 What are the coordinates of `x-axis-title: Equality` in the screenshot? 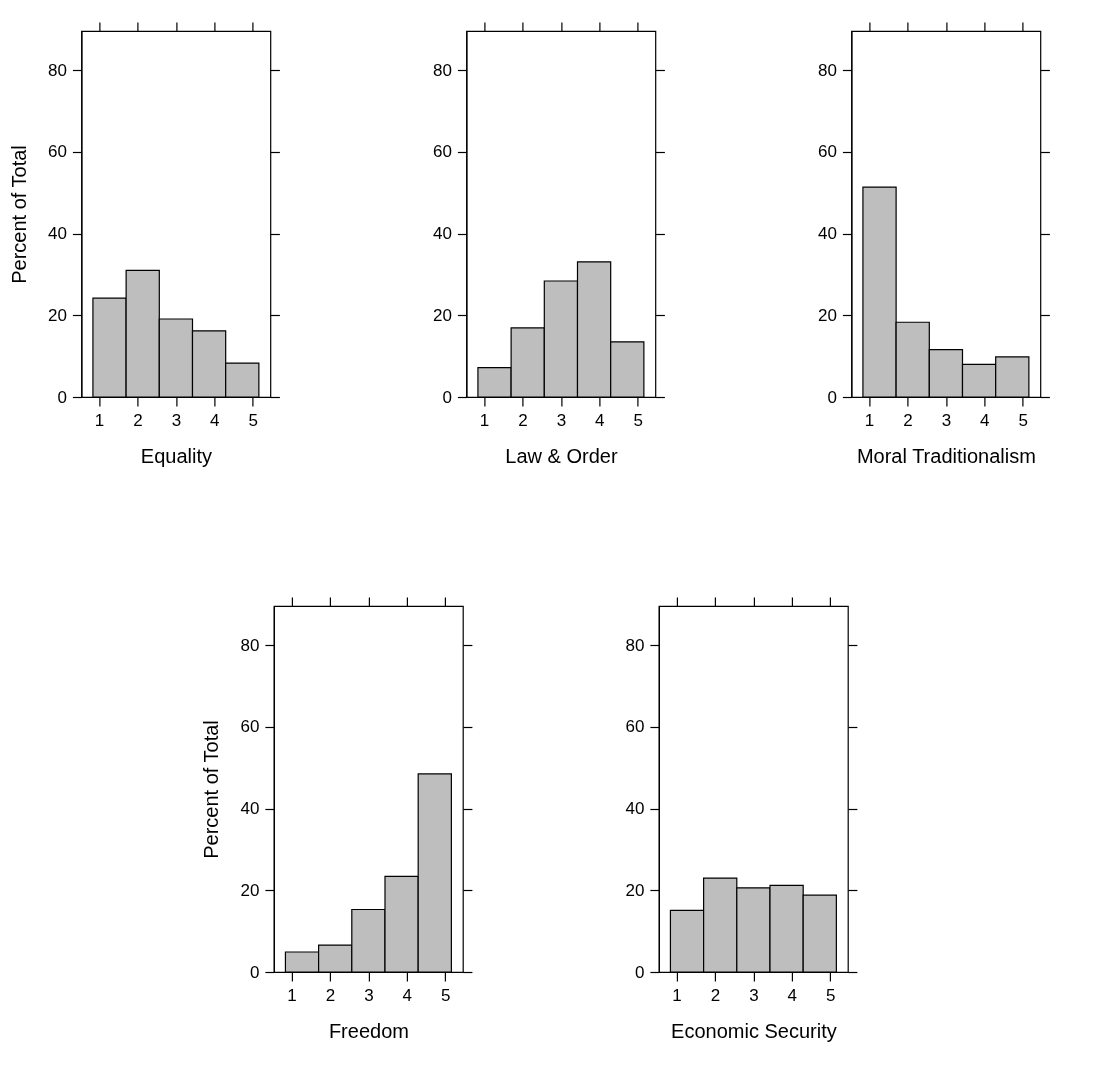 It's located at (176, 455).